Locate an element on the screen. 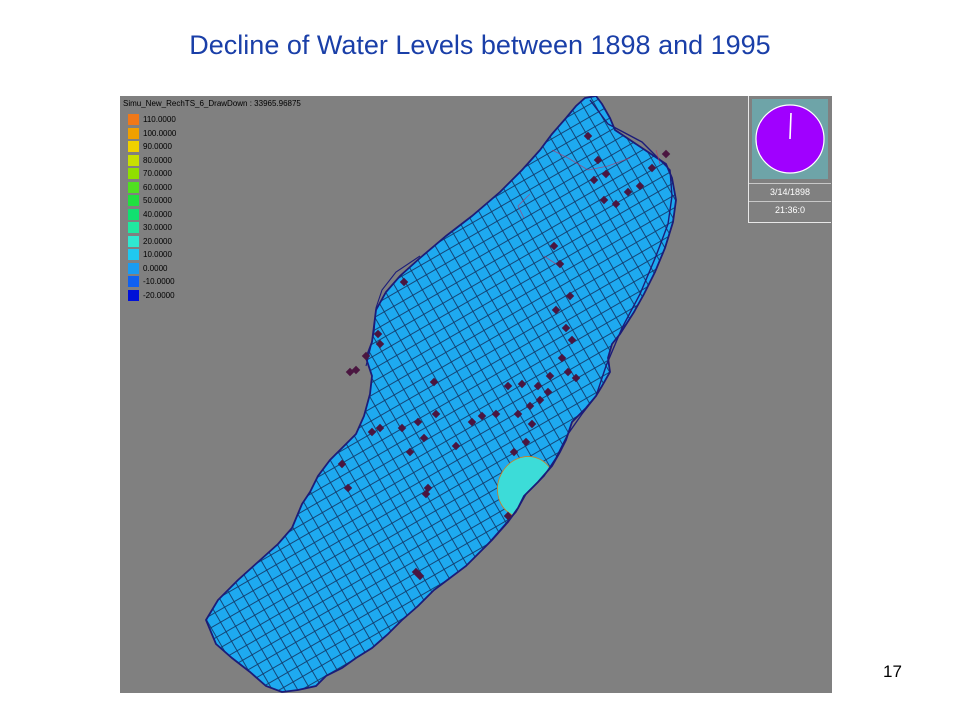  legend-entry: 100.0000 is located at coordinates (152, 134).